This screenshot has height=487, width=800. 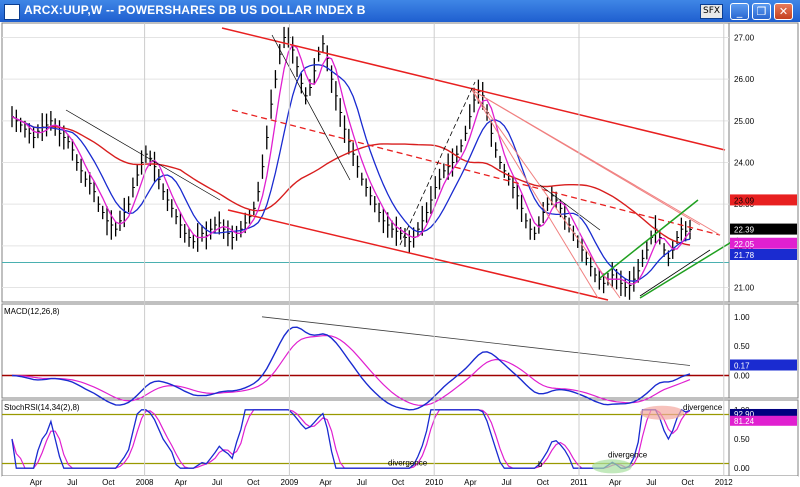 I want to click on macd-tick-label: 0.50, so click(x=742, y=346).